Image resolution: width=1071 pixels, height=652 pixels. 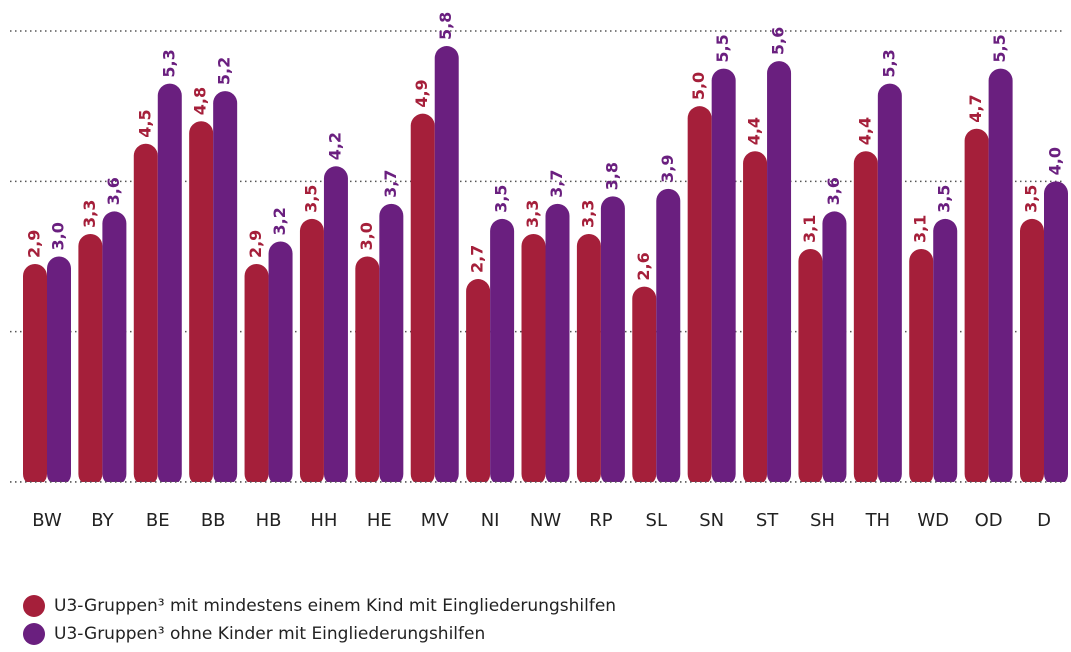 I want to click on x-tick-label: WD, so click(x=933, y=520).